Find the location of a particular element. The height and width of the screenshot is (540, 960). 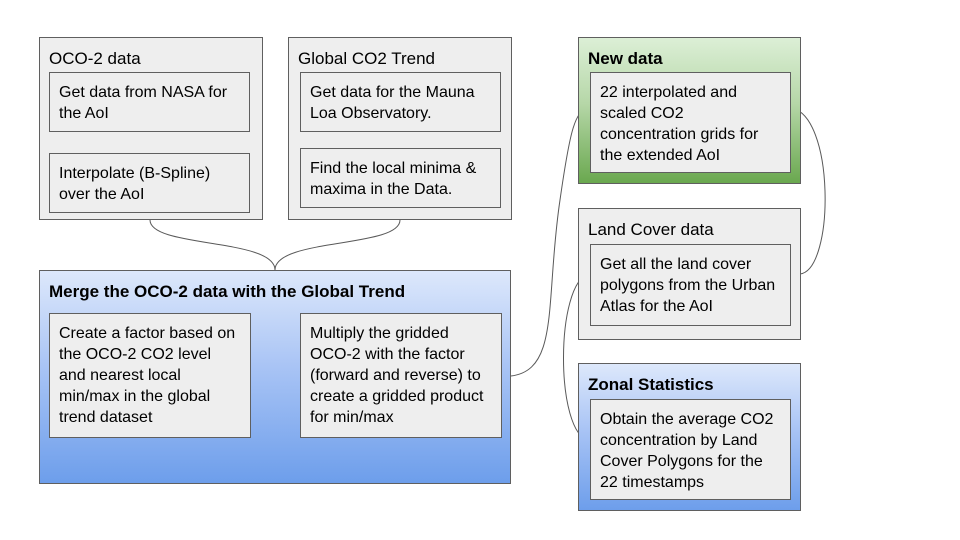

land-cover-title: Land Cover data is located at coordinates (651, 229).